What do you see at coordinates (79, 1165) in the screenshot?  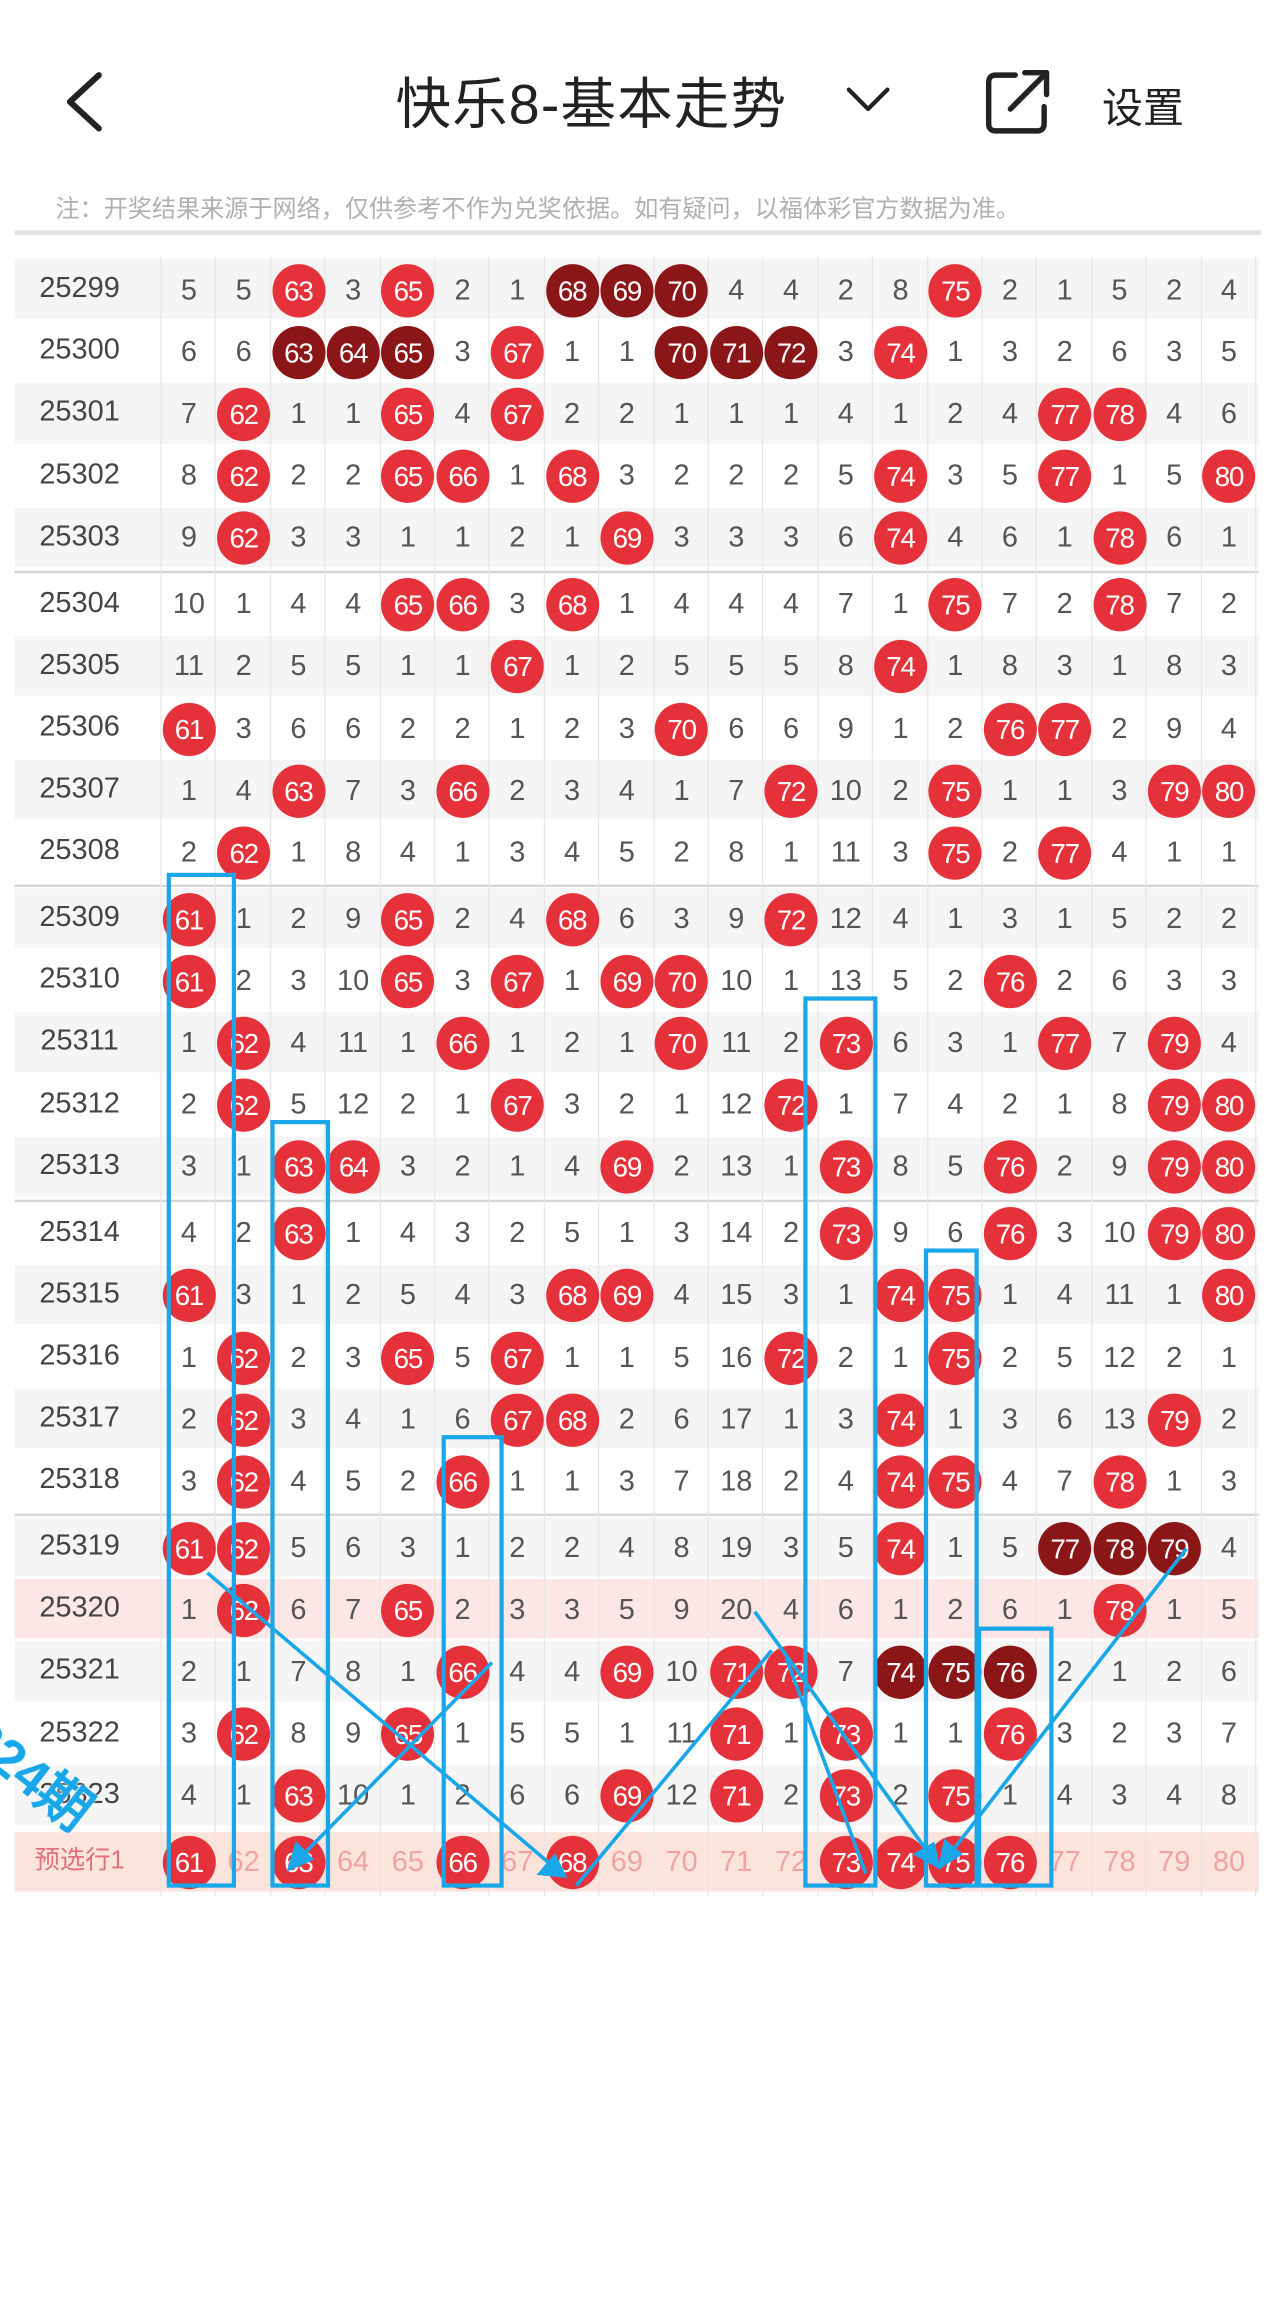 I see `issue-number: 25313` at bounding box center [79, 1165].